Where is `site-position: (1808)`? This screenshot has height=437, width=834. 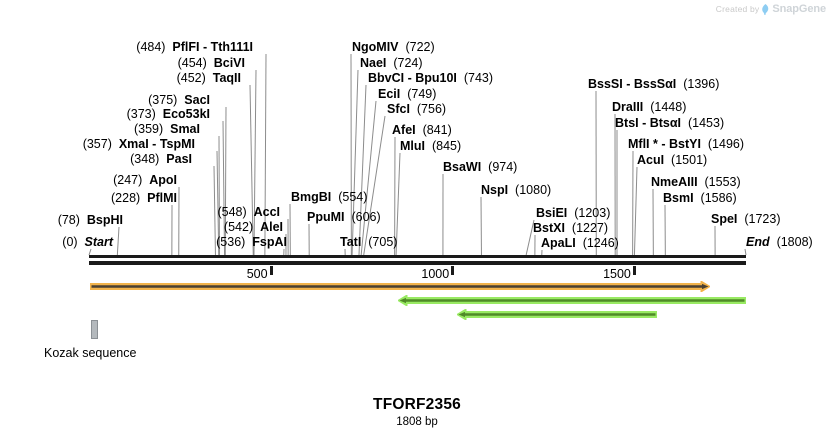
site-position: (1808) is located at coordinates (794, 242).